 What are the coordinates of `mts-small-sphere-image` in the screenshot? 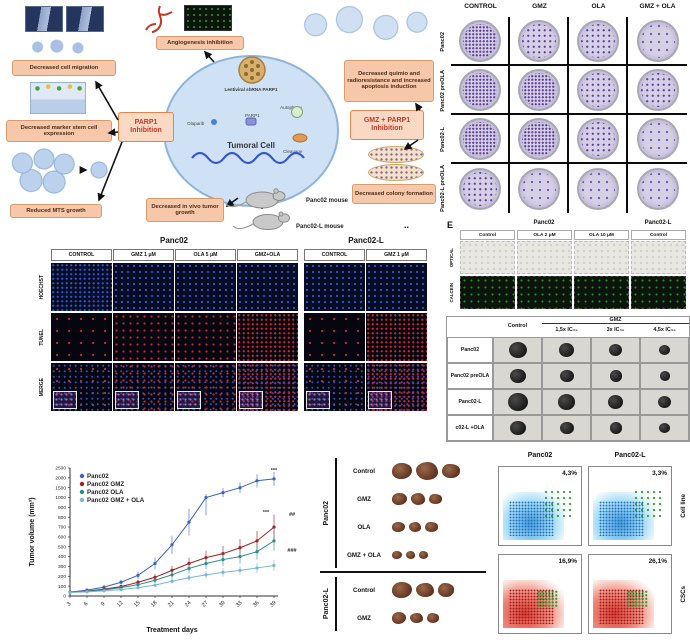 It's located at (99, 170).